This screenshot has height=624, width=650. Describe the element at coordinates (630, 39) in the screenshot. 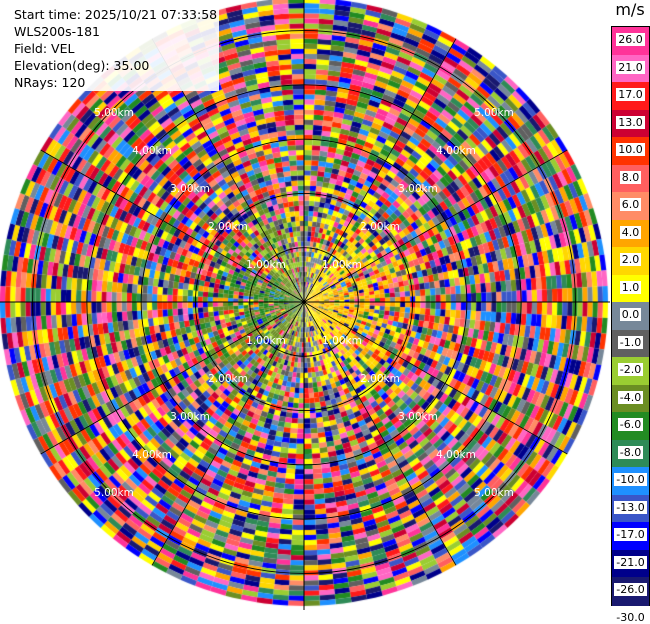

I see `colorbar-tick-label: 26.0` at that location.